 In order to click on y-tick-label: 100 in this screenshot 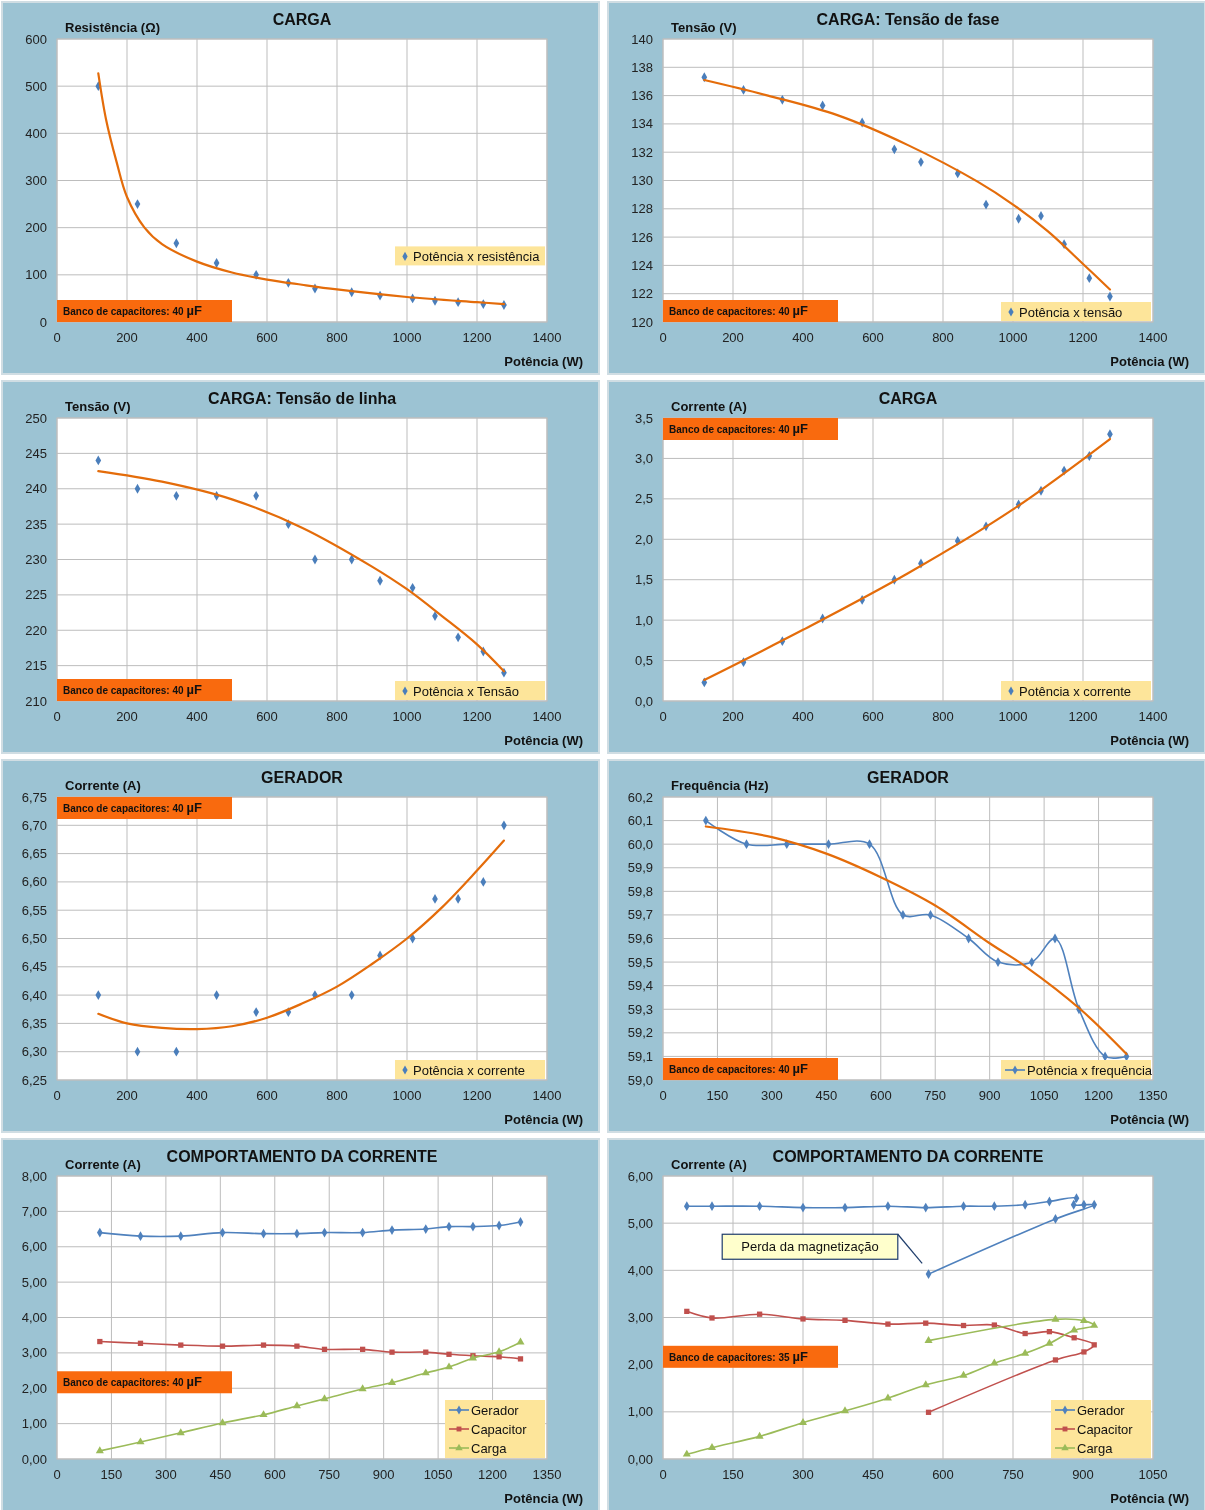, I will do `click(36, 275)`.